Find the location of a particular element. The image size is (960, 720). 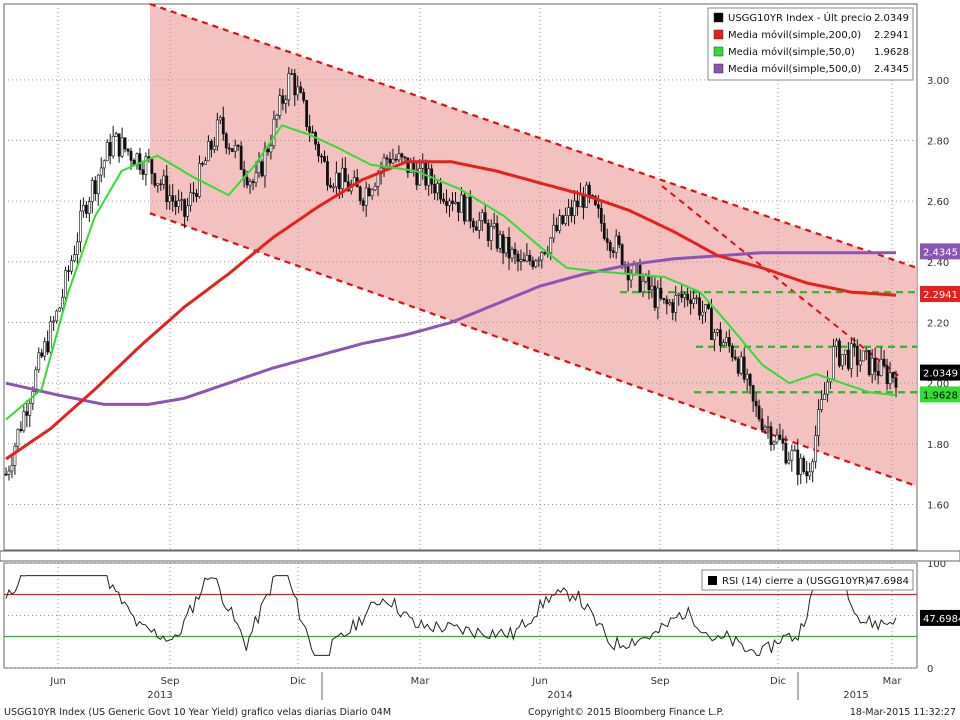

y-tick-label: 2.80 is located at coordinates (938, 142).